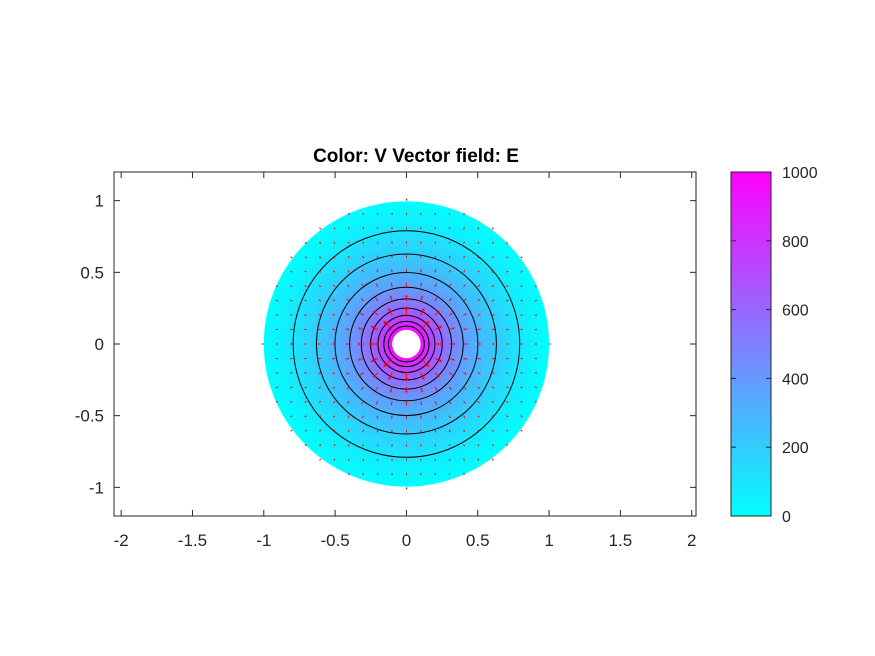  Describe the element at coordinates (89, 416) in the screenshot. I see `y-tick-label: -0.5` at that location.